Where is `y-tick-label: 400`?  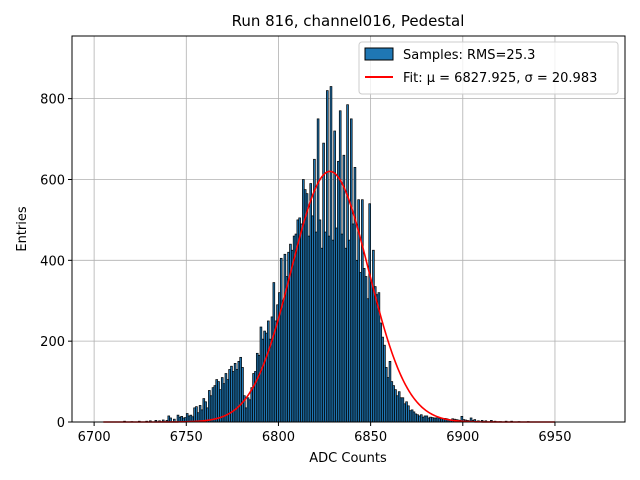 y-tick-label: 400 is located at coordinates (52, 261).